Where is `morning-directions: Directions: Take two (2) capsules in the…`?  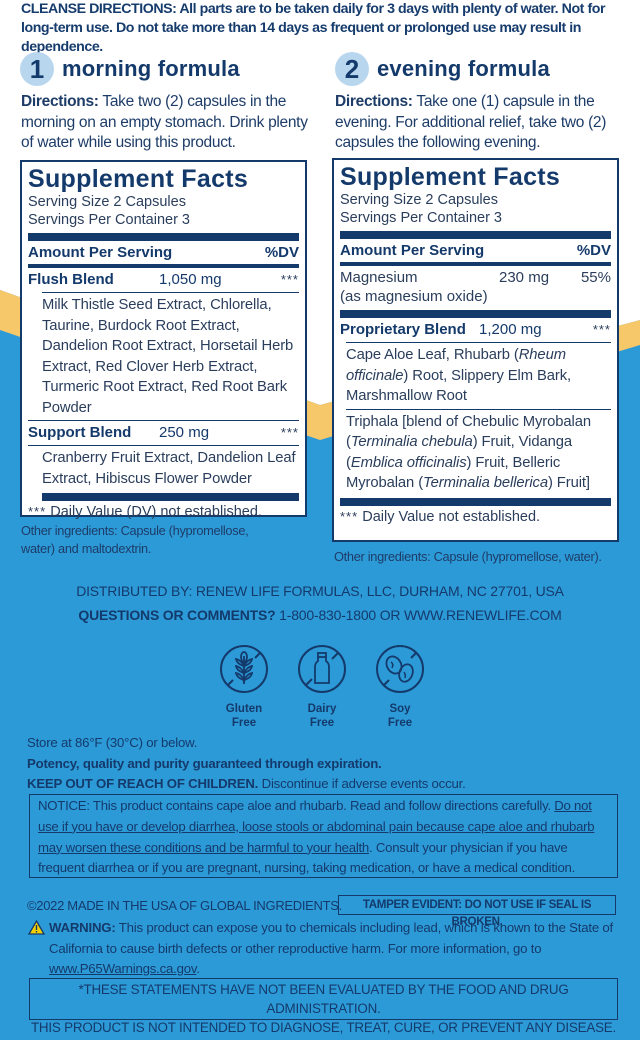
morning-directions: Directions: Take two (2) capsules in the… is located at coordinates (166, 123).